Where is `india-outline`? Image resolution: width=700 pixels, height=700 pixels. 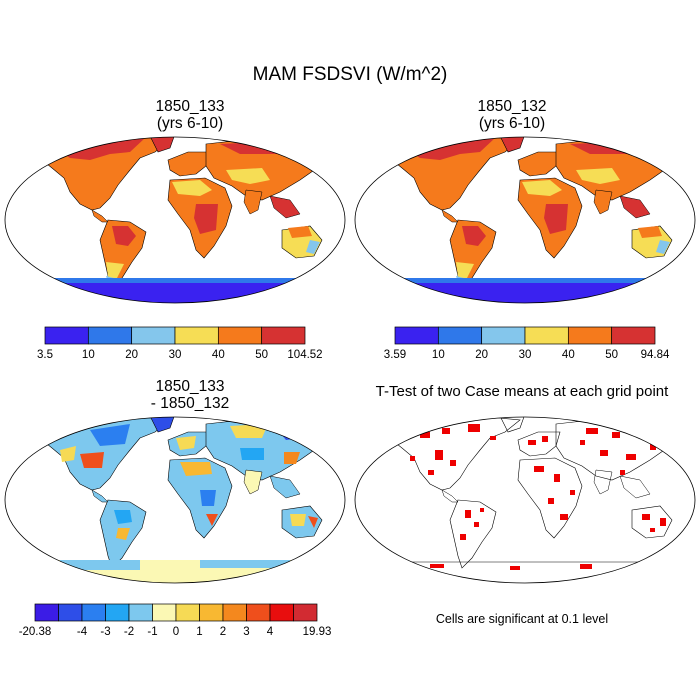
india-outline is located at coordinates (603, 482).